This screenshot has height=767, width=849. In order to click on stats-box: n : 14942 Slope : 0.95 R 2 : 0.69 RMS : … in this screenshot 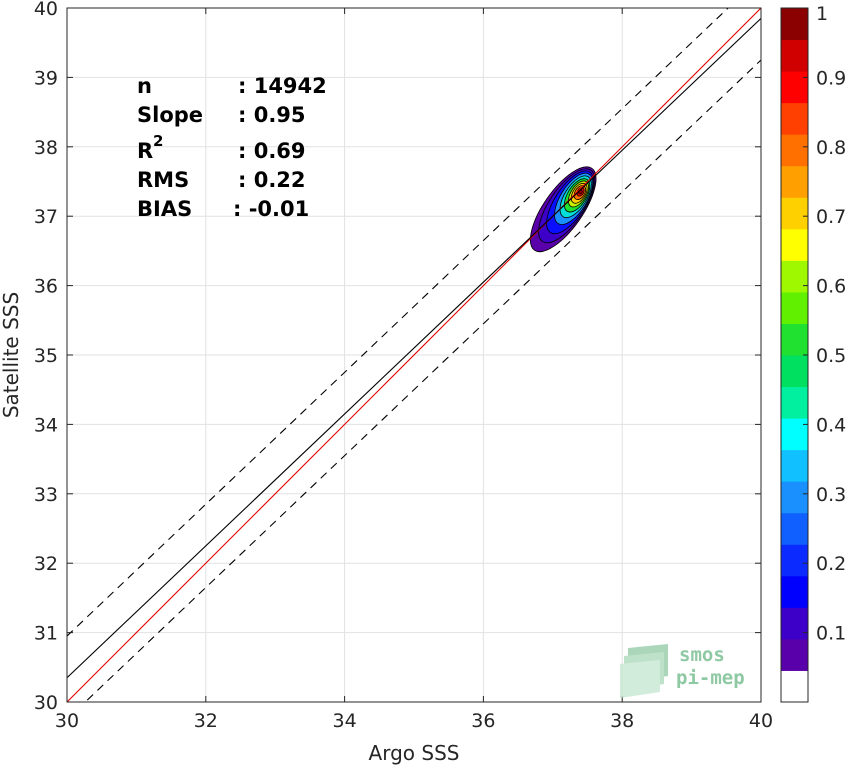, I will do `click(232, 147)`.